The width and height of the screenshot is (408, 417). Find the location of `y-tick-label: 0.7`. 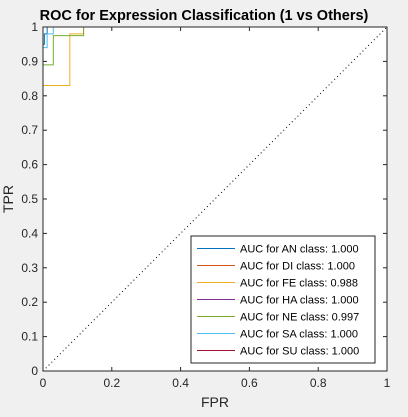

y-tick-label: 0.7 is located at coordinates (29, 130).